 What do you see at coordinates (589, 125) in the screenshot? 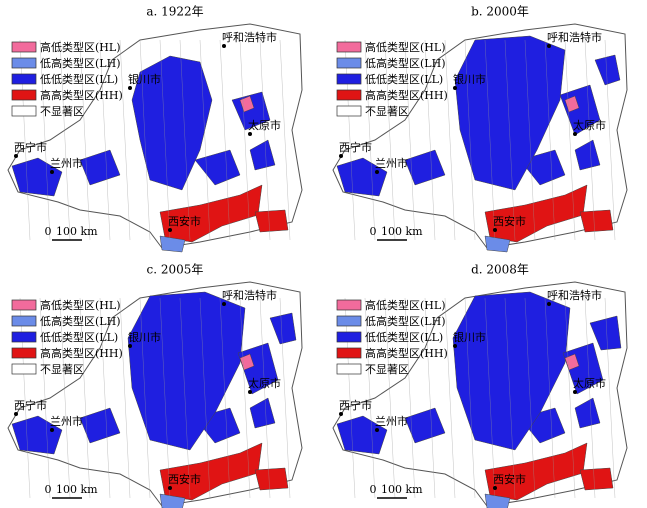
I see `city-label: 太原市` at bounding box center [589, 125].